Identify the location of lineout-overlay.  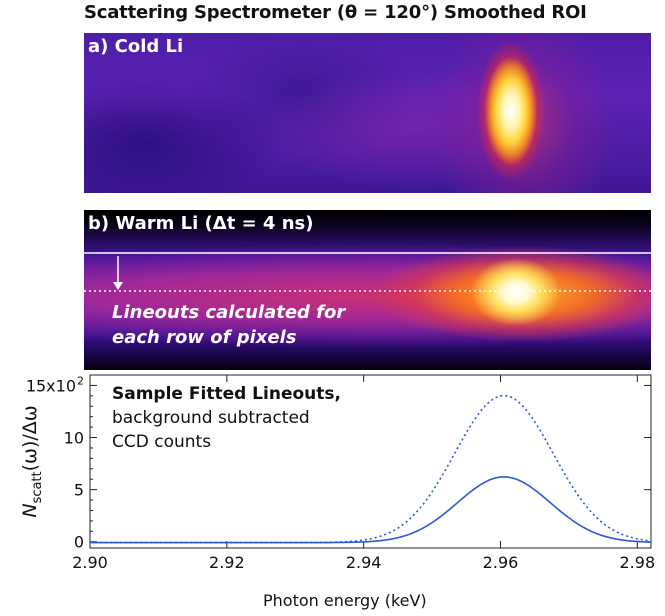
(367, 272).